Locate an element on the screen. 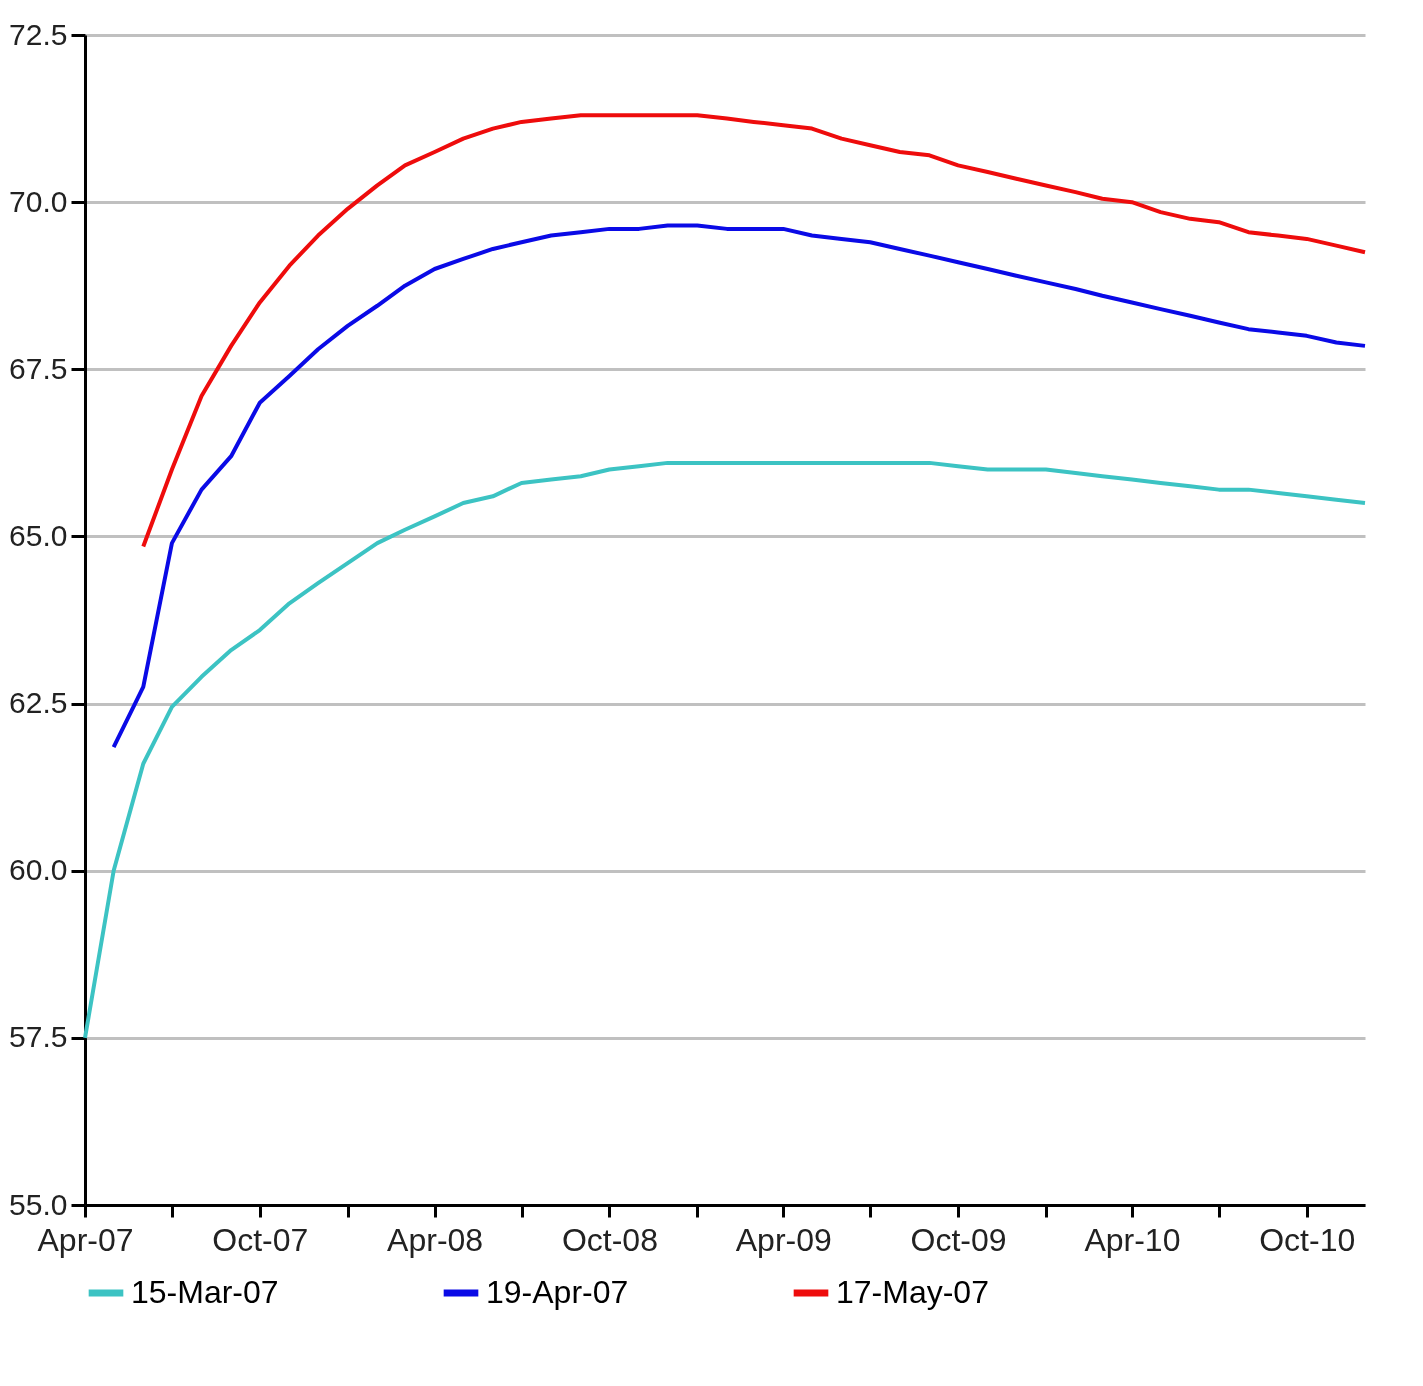 Image resolution: width=1423 pixels, height=1386 pixels. y-tick-label: 60.0 is located at coordinates (38, 870).